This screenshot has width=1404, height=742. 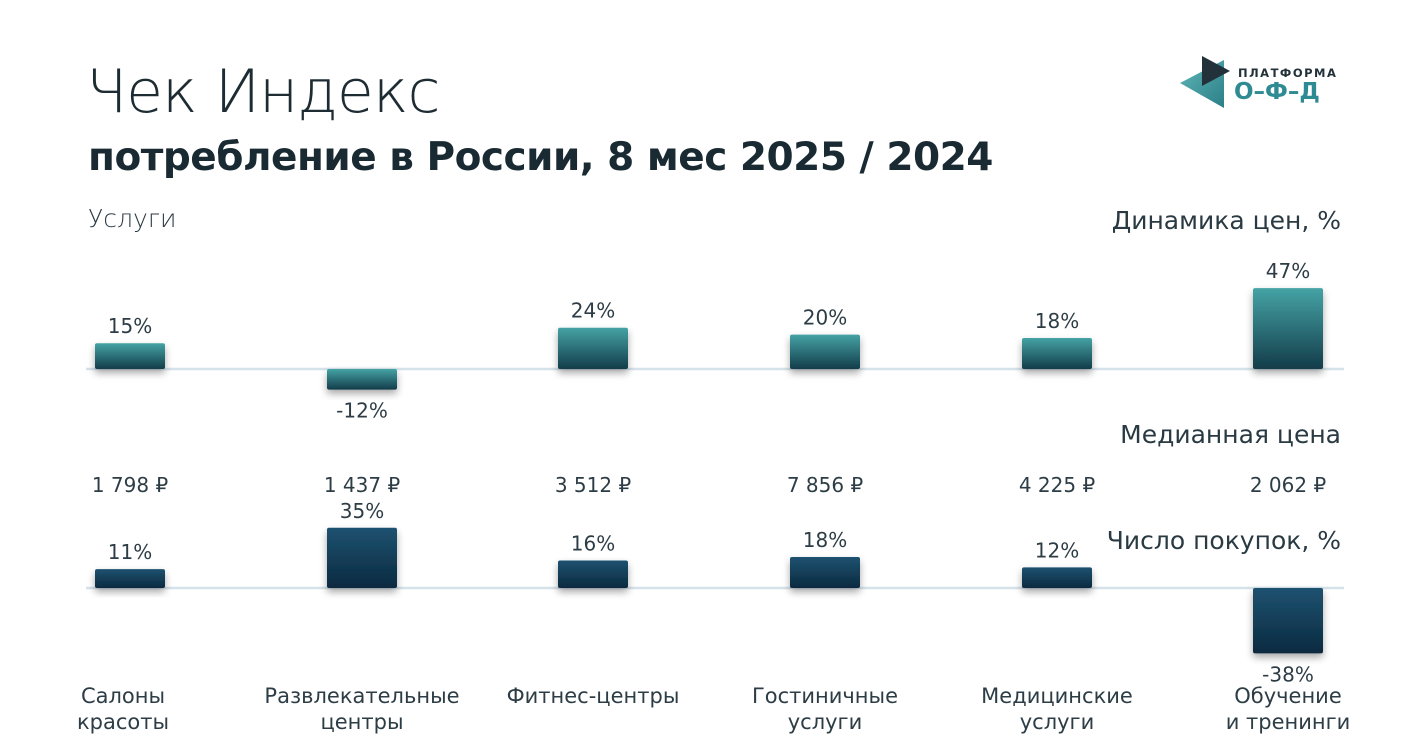 What do you see at coordinates (123, 722) in the screenshot?
I see `category-label: красоты` at bounding box center [123, 722].